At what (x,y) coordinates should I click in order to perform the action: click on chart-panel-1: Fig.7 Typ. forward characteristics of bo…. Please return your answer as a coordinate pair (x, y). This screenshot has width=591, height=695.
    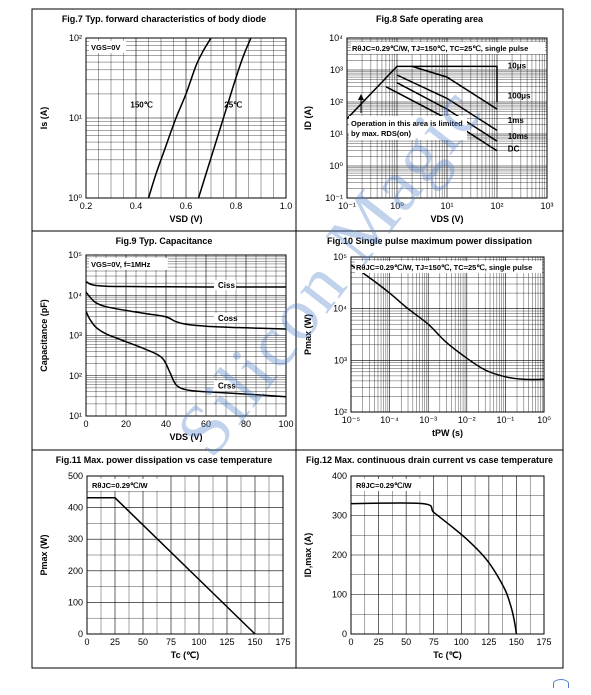
    Looking at the image, I should click on (165, 119).